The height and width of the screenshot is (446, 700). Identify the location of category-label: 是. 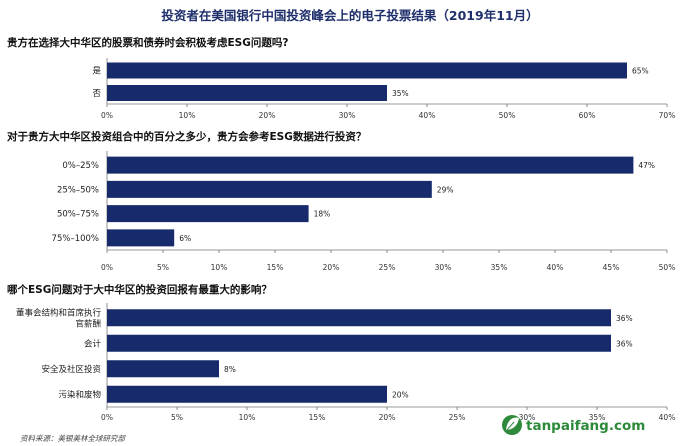
(96, 72).